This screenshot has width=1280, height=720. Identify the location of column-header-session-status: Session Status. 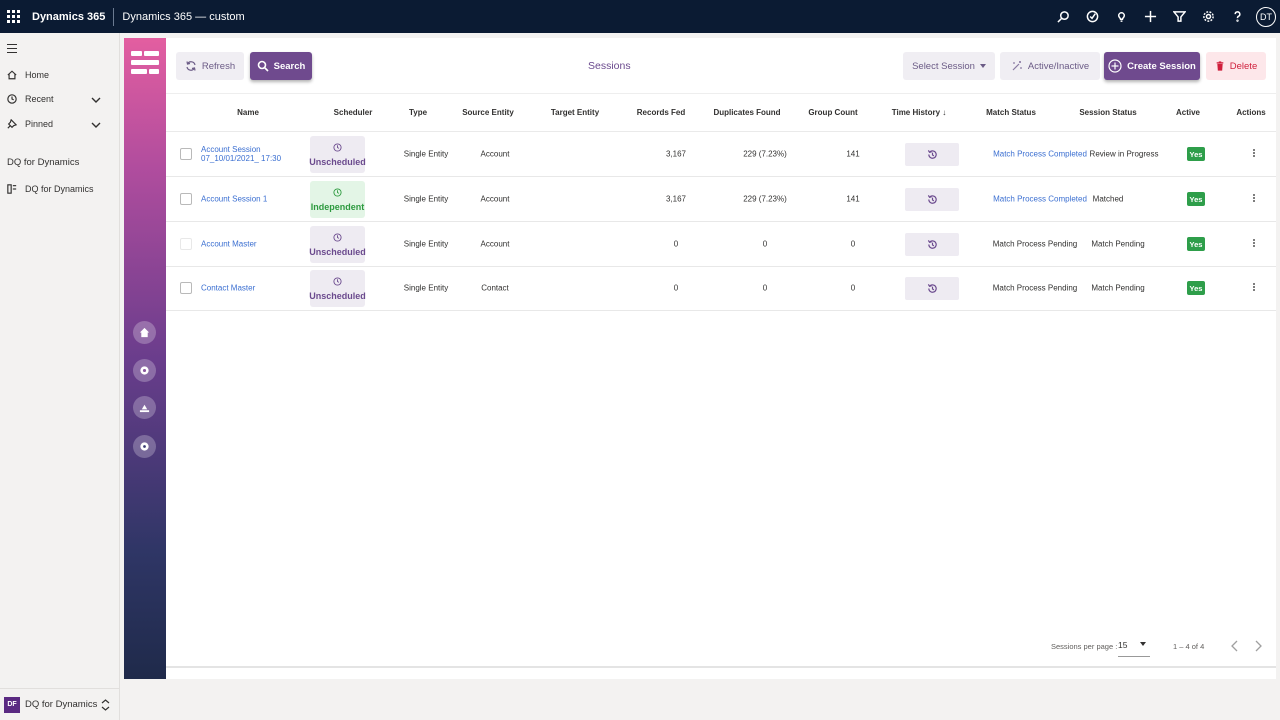
(1108, 112).